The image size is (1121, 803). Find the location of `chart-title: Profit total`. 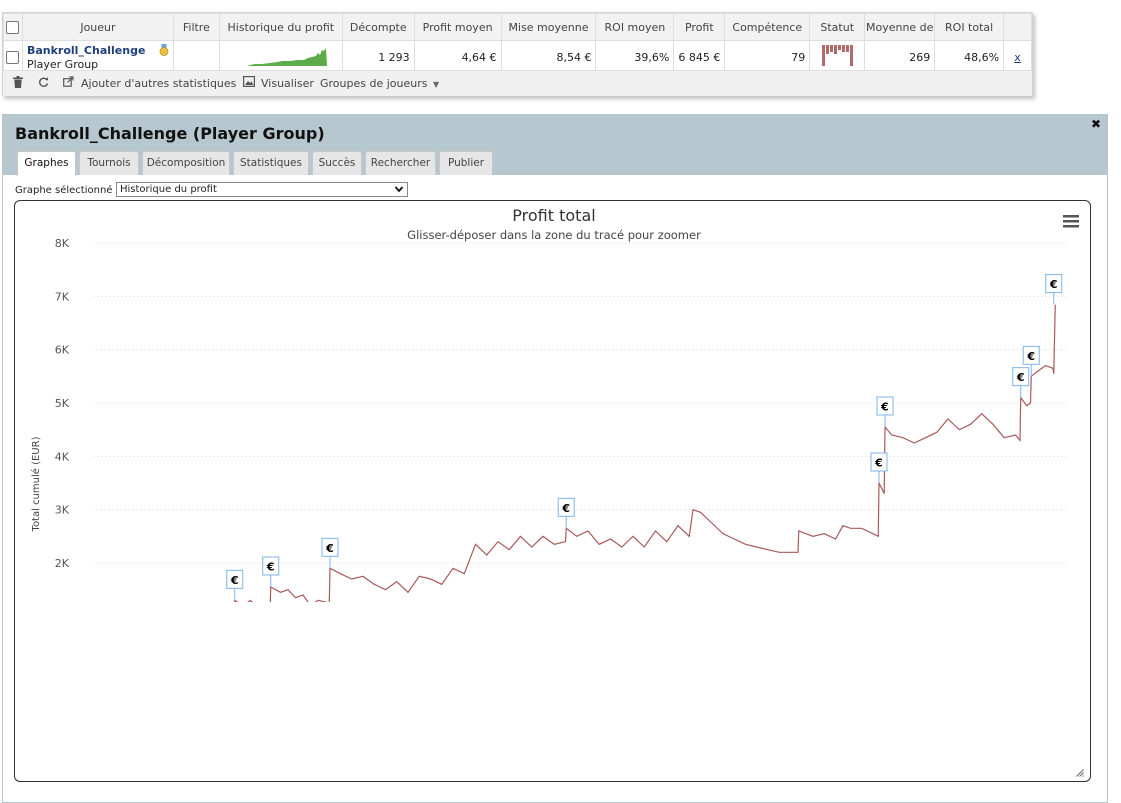

chart-title: Profit total is located at coordinates (553, 215).